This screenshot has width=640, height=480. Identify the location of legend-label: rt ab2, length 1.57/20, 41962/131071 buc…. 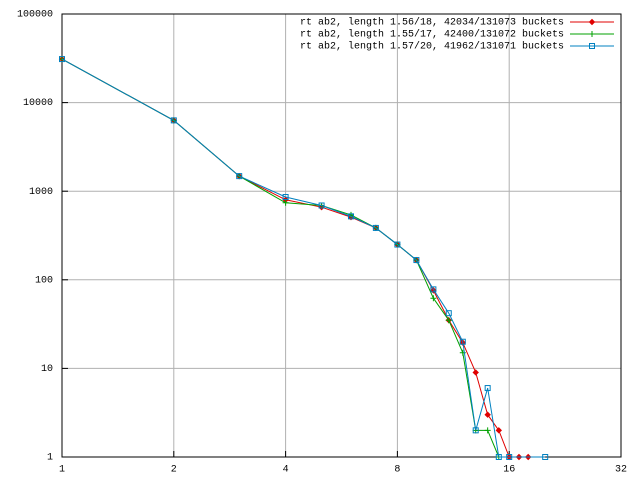
(432, 47).